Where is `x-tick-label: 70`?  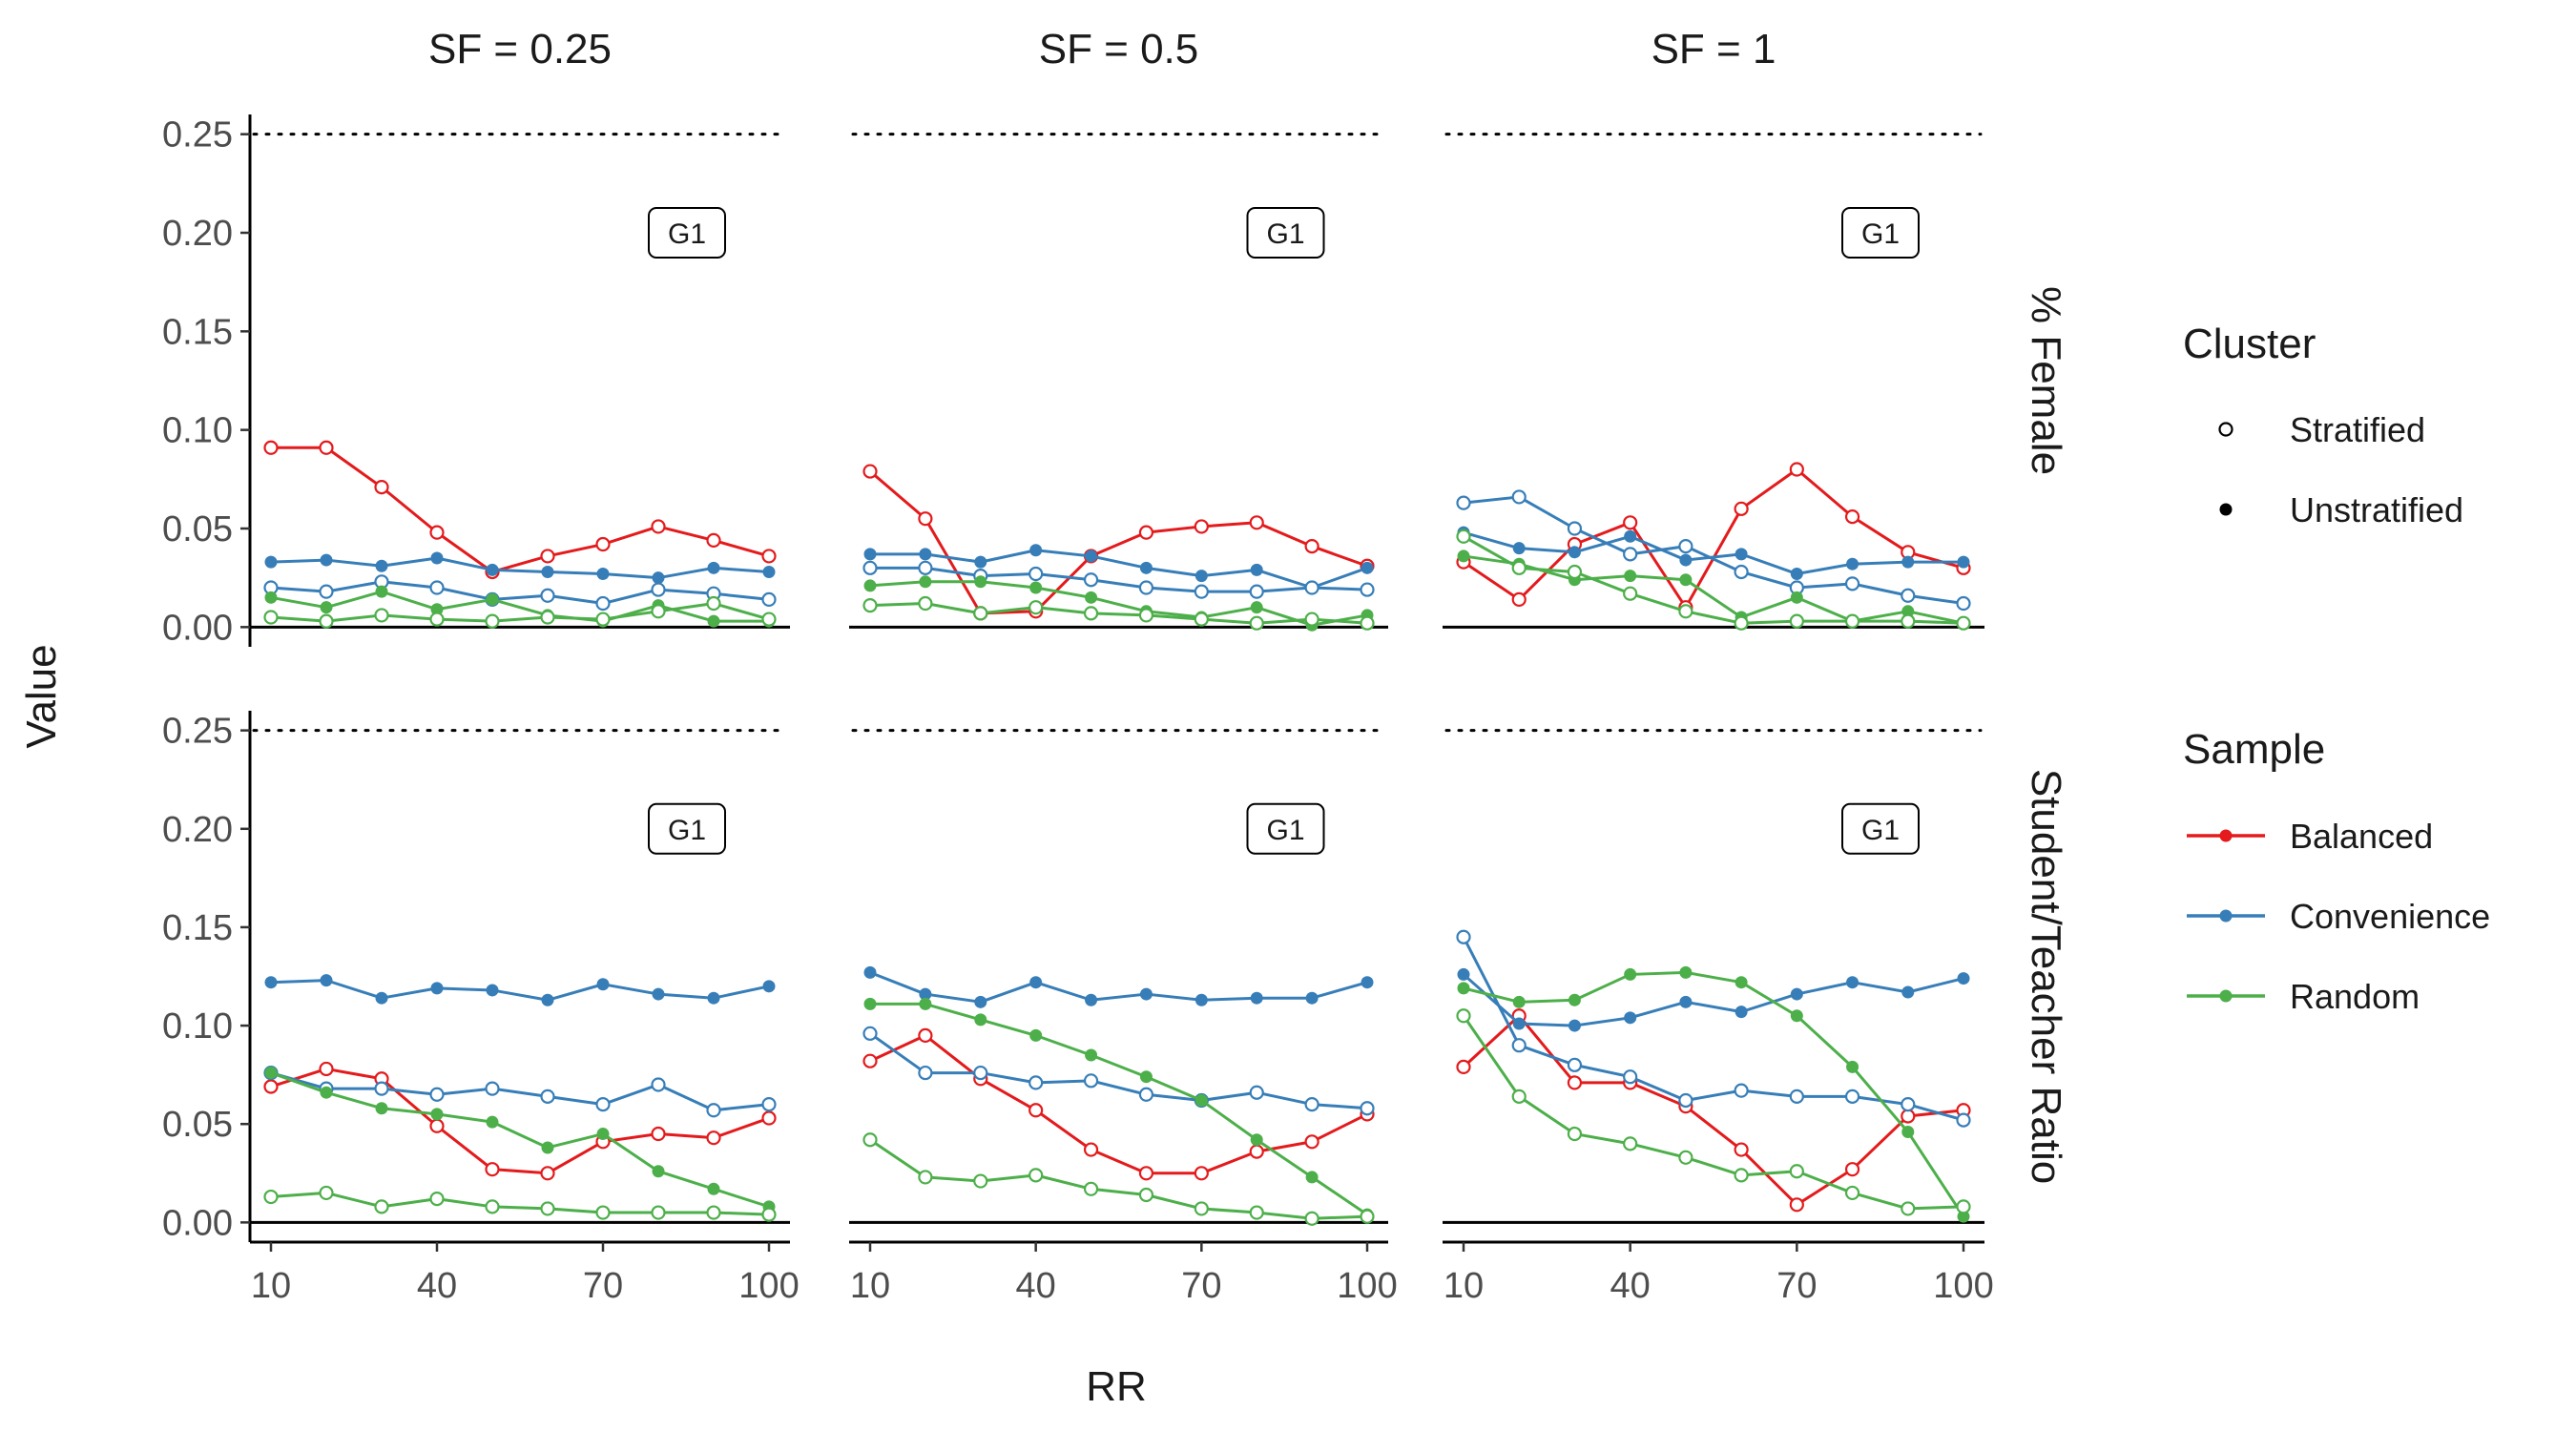
x-tick-label: 70 is located at coordinates (603, 1286).